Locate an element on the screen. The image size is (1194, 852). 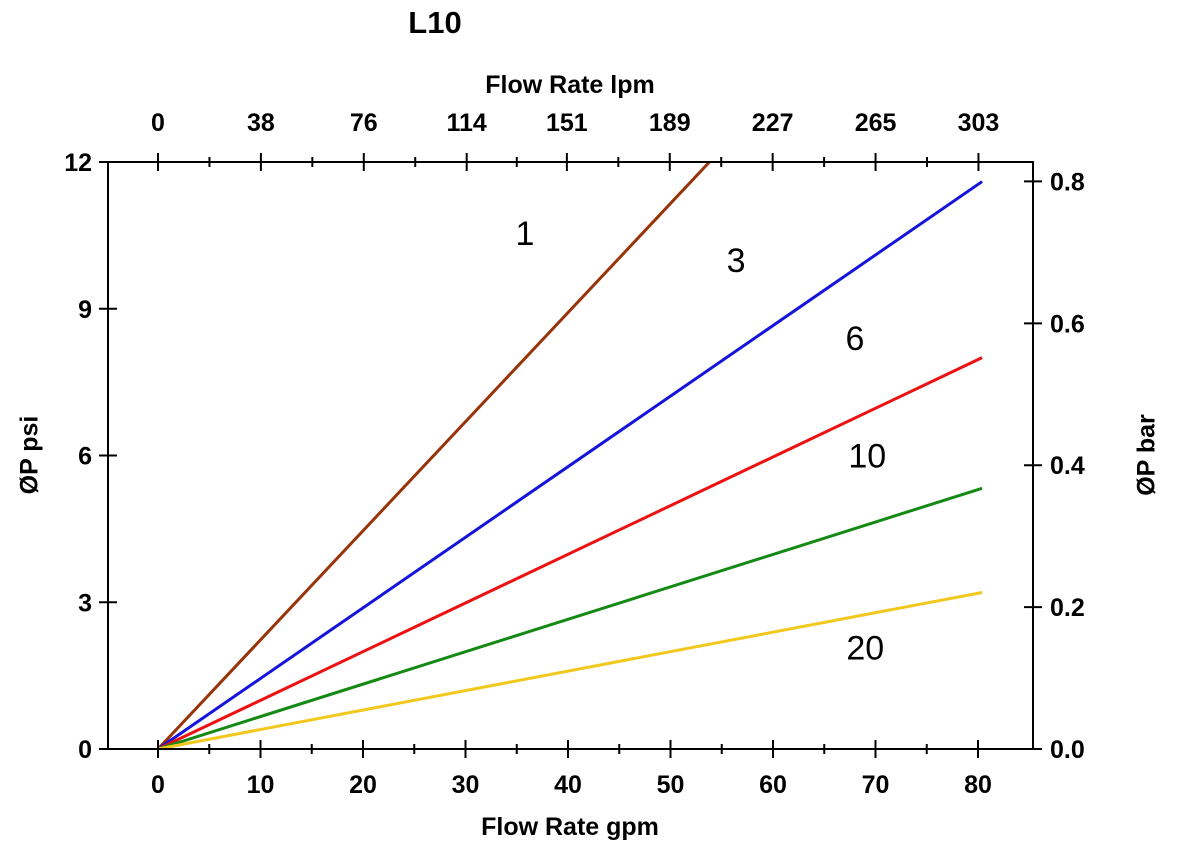
top-axis-tick-label: 303 is located at coordinates (979, 123).